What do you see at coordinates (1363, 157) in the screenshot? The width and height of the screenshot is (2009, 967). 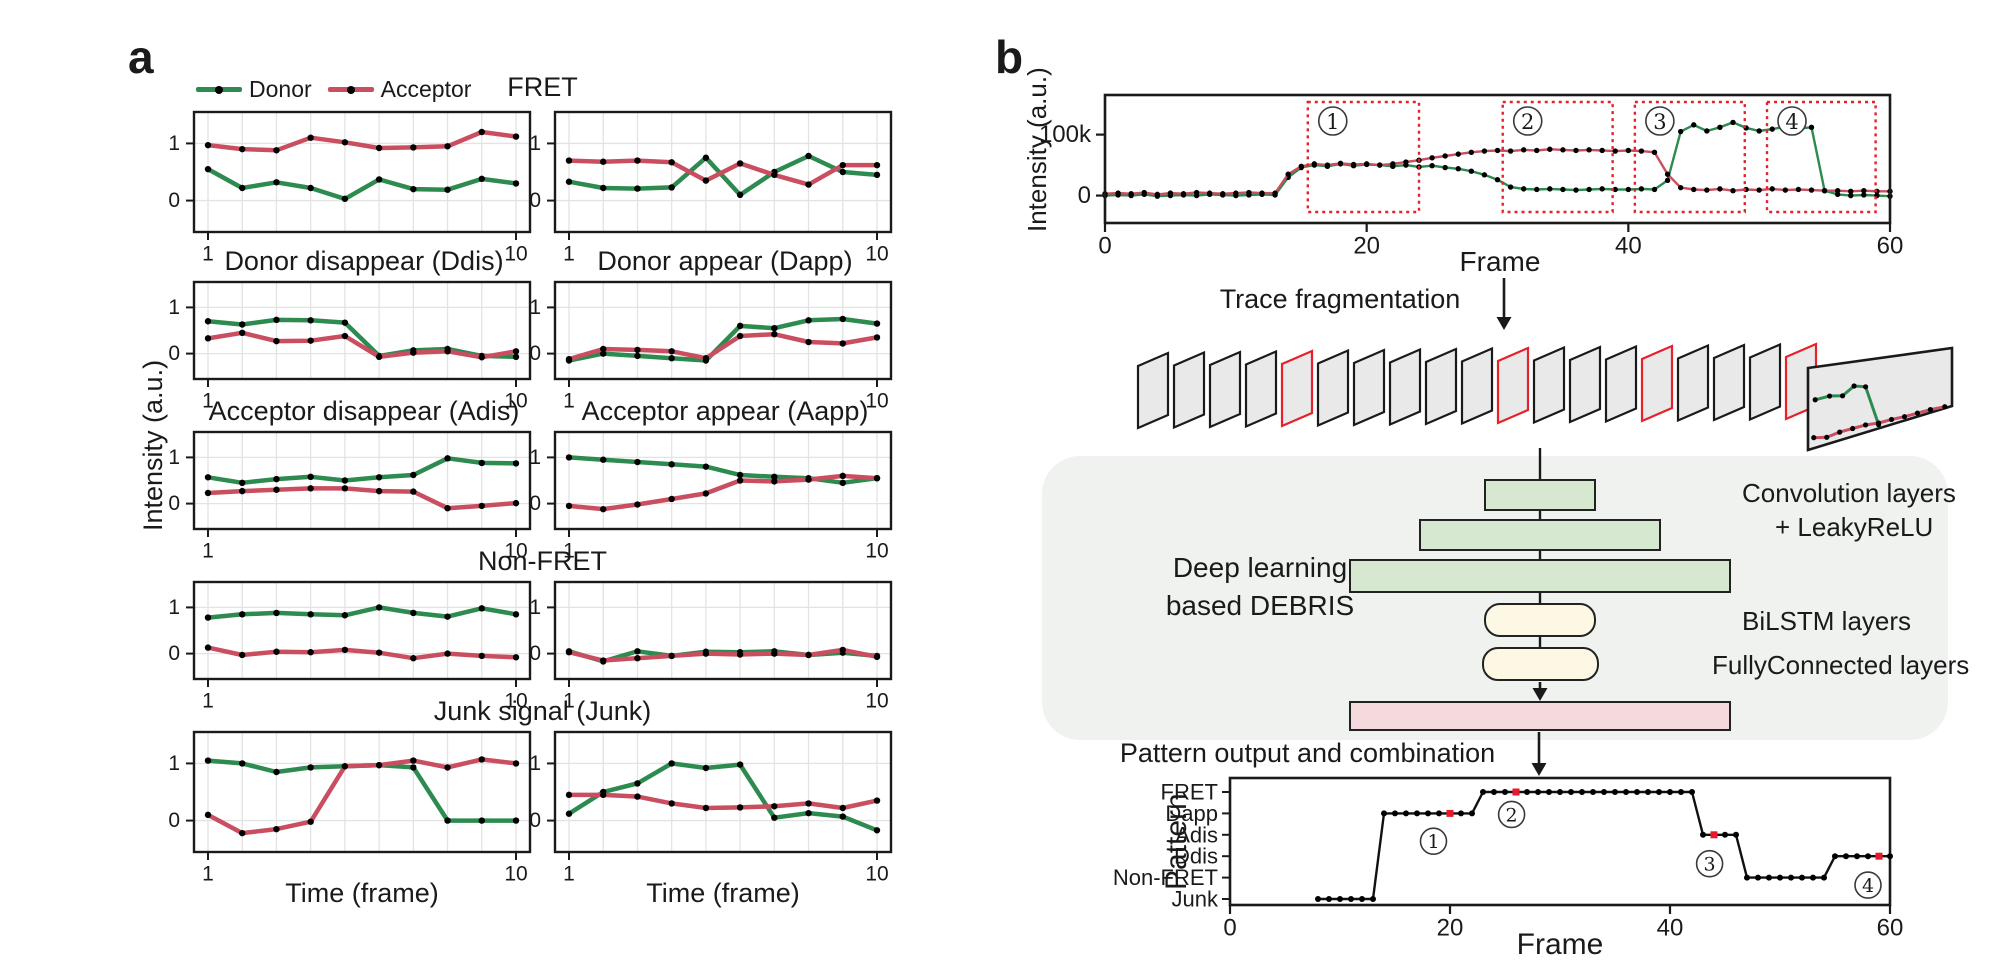 I see `fragment-box-1: 1` at bounding box center [1363, 157].